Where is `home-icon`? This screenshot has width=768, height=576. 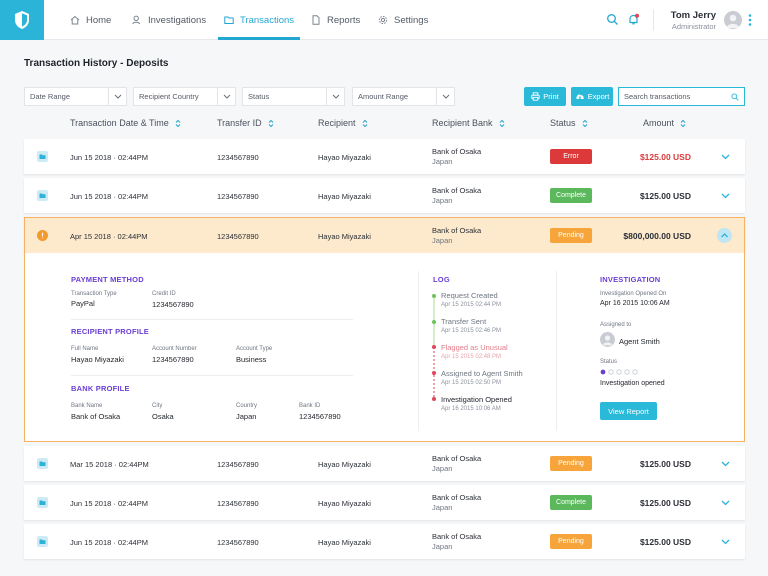 home-icon is located at coordinates (75, 20).